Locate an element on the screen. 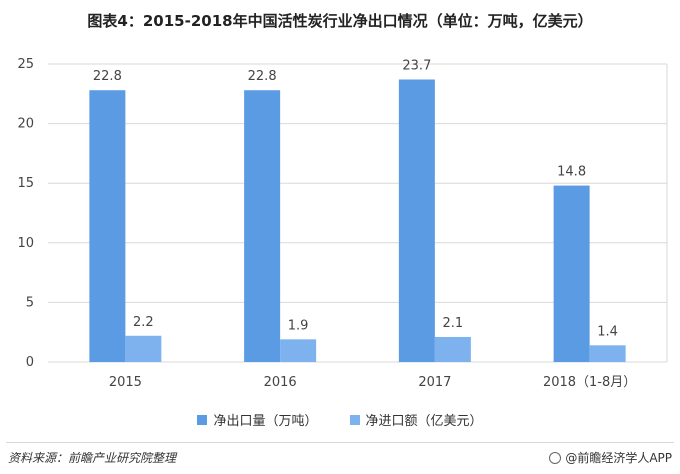 The width and height of the screenshot is (680, 474). y-tick-label: 5 is located at coordinates (30, 302).